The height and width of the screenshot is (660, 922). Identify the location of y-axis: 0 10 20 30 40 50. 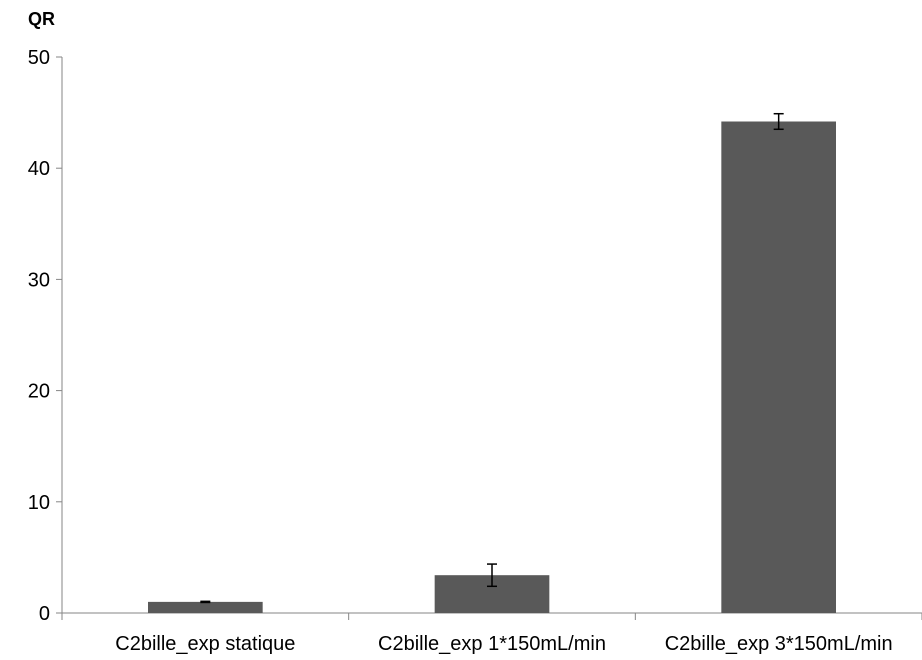
(45, 336).